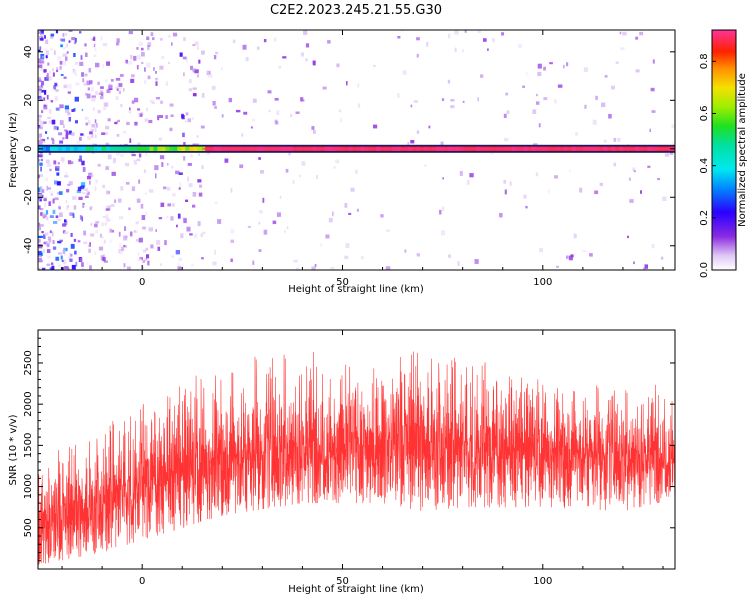  Describe the element at coordinates (28, 246) in the screenshot. I see `spectrogram-y-tick-label: -40` at that location.